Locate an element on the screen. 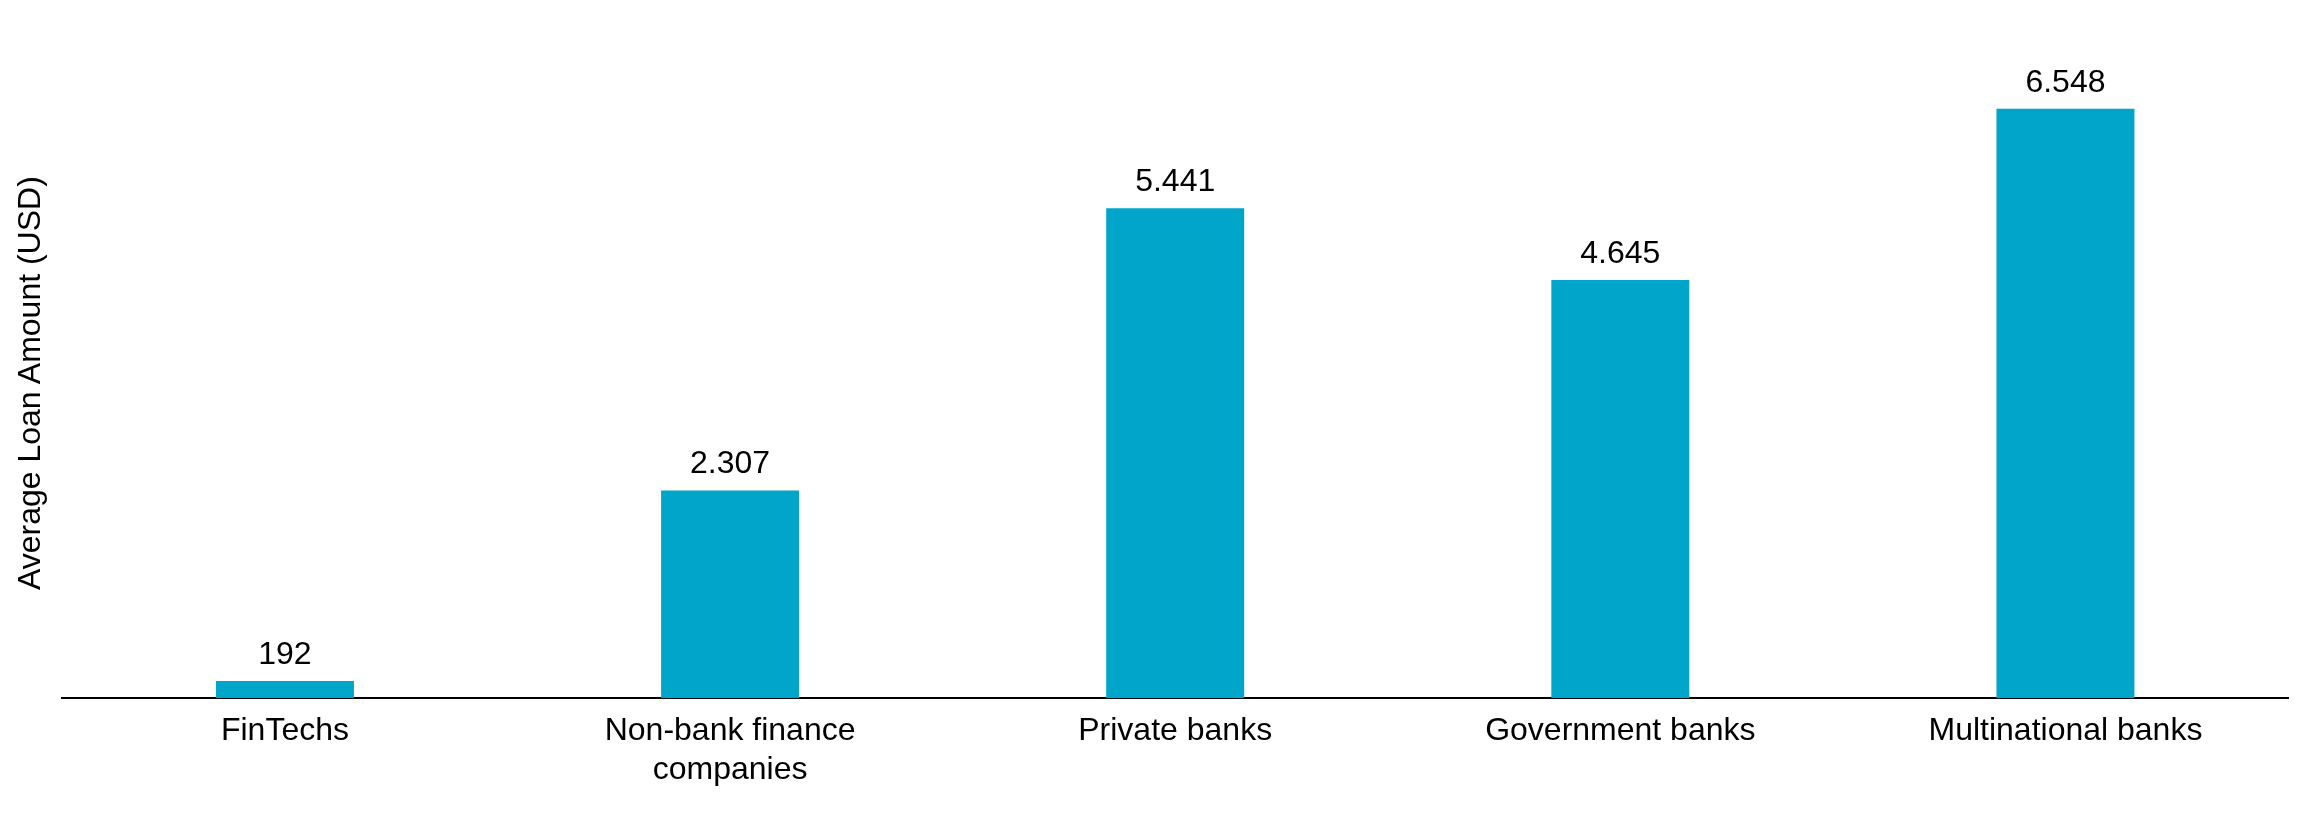 Image resolution: width=2316 pixels, height=815 pixels. x-tick-label: Government banks is located at coordinates (1620, 729).